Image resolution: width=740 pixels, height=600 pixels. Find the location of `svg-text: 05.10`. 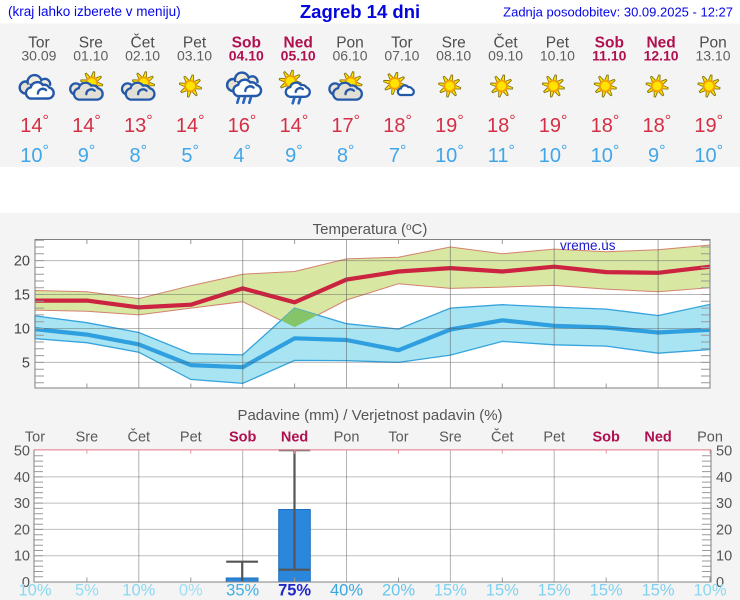

svg-text: 05.10 is located at coordinates (298, 56).